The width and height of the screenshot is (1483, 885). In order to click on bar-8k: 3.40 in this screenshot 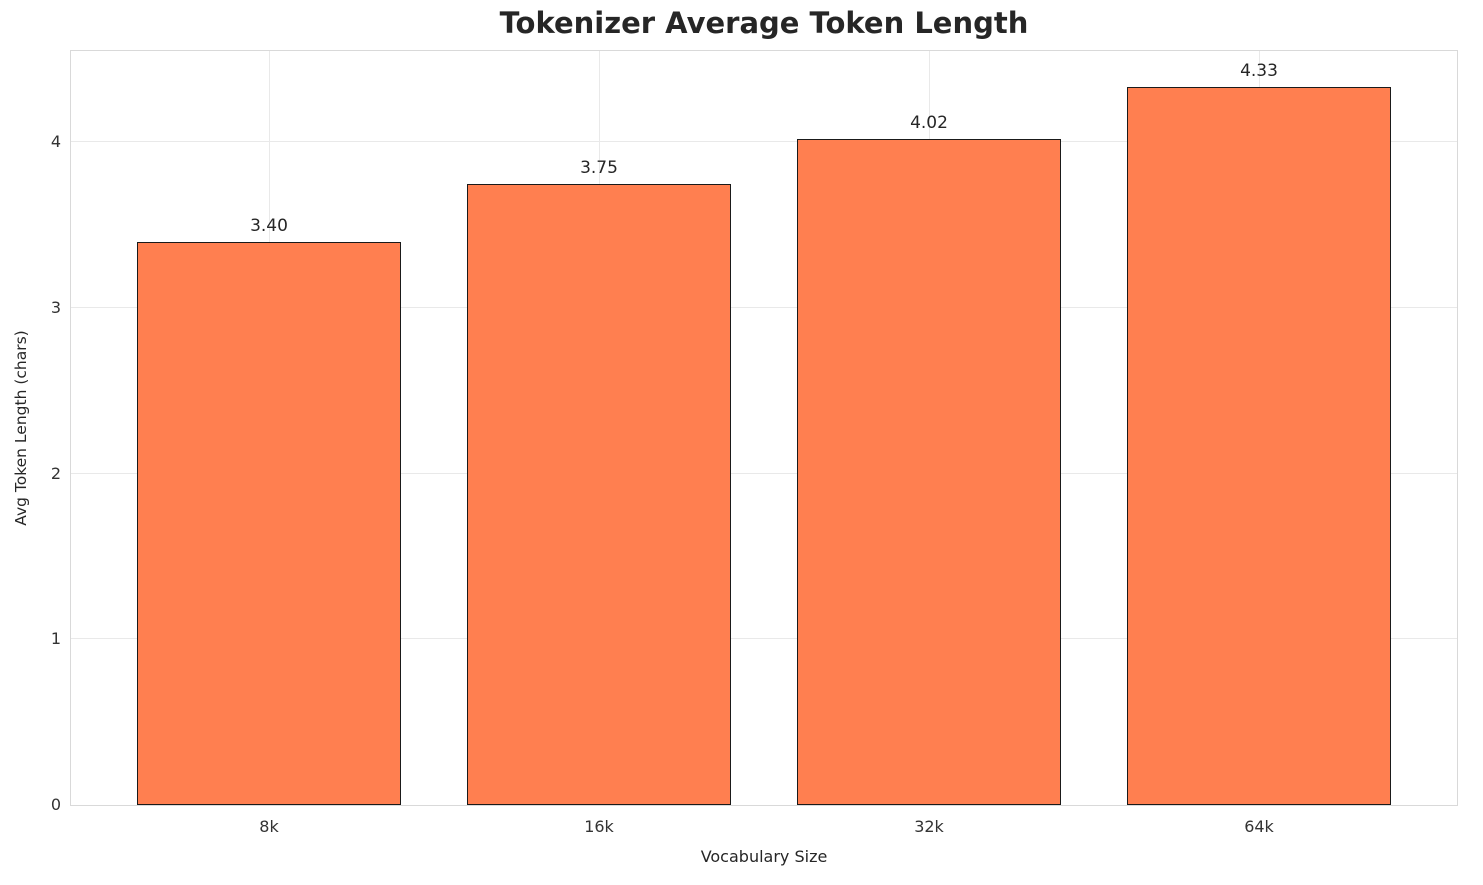, I will do `click(269, 510)`.